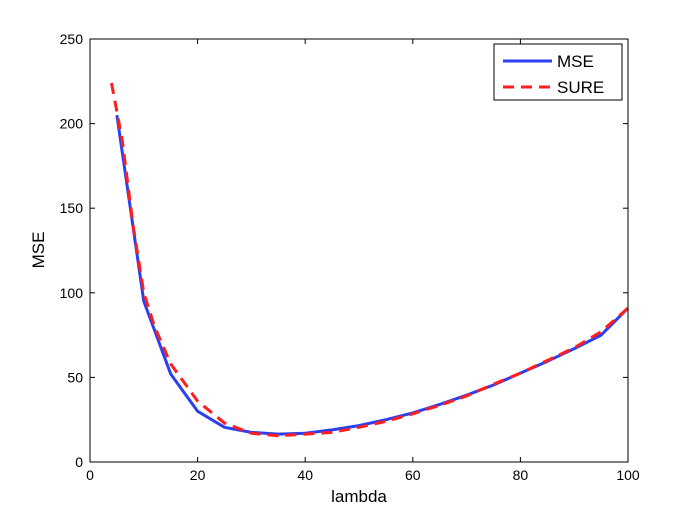 The width and height of the screenshot is (692, 525). I want to click on x-tick-label-5: 100, so click(628, 475).